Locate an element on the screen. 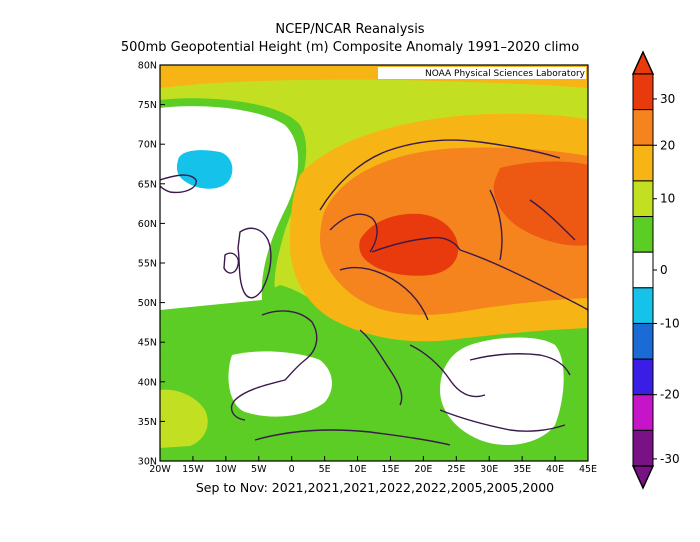 The image size is (700, 542). chart-title: NCEP/NCAR Reanalysis is located at coordinates (350, 29).